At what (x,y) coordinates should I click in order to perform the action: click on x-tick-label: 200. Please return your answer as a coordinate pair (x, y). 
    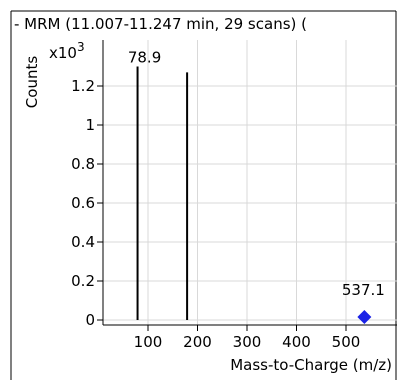
    Looking at the image, I should click on (197, 342).